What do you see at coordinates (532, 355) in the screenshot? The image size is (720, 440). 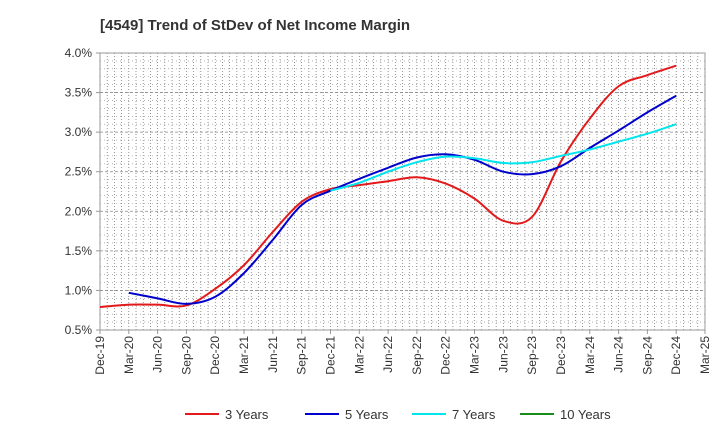 I see `x-tick-label: Sep-23` at bounding box center [532, 355].